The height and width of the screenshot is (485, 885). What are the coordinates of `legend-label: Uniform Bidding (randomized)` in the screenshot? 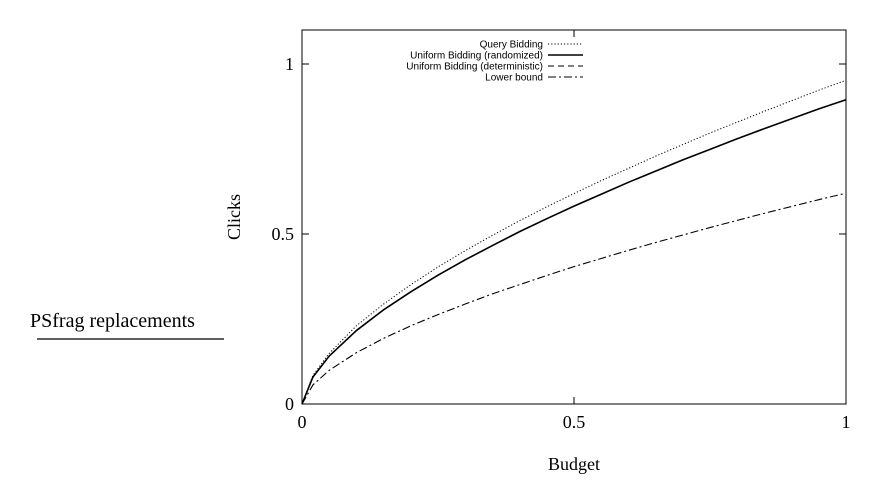 It's located at (476, 56).